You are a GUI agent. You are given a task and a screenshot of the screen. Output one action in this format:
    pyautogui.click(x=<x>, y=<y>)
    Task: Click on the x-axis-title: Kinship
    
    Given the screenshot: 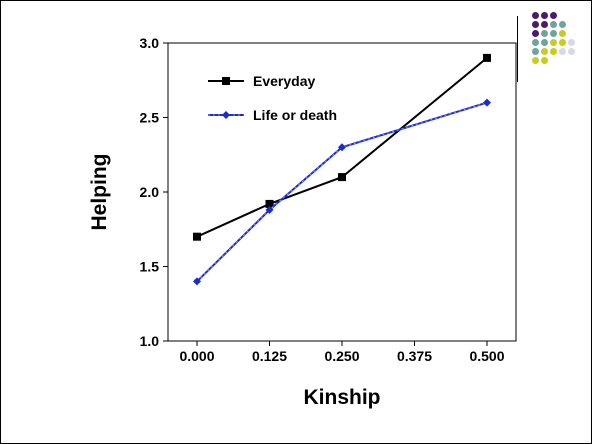 What is the action you would take?
    pyautogui.click(x=342, y=397)
    